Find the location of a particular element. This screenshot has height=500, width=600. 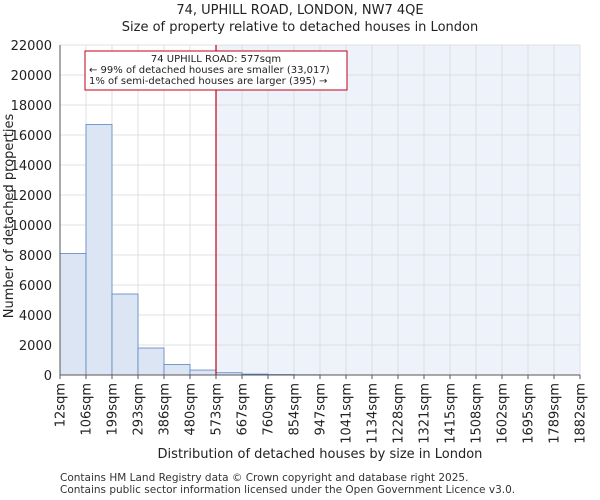

y-tick-label: 6000 is located at coordinates (35, 286).